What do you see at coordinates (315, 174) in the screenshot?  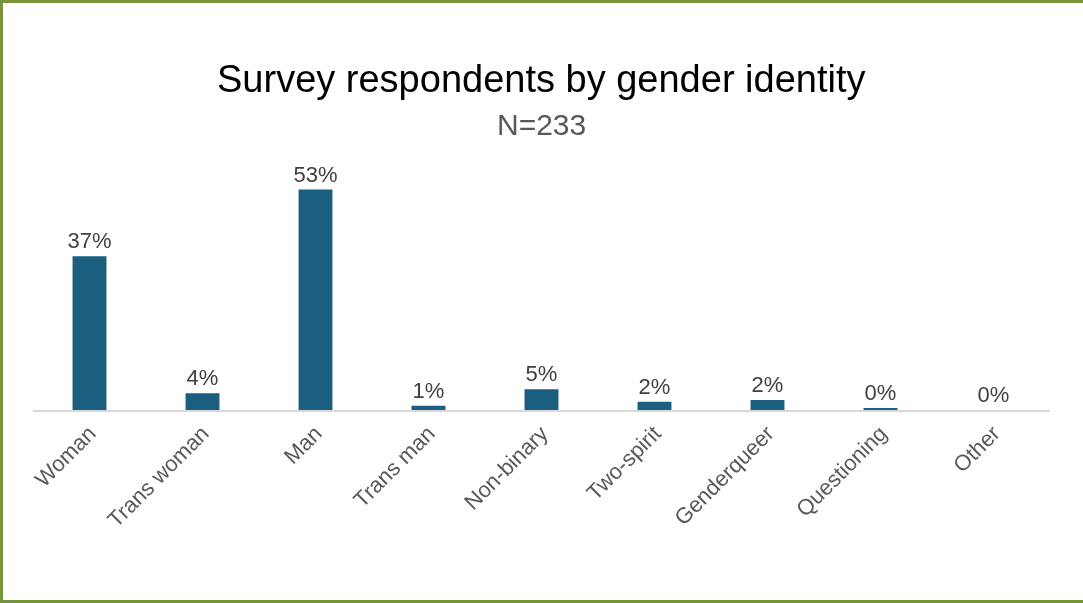 I see `data-label: 53%` at bounding box center [315, 174].